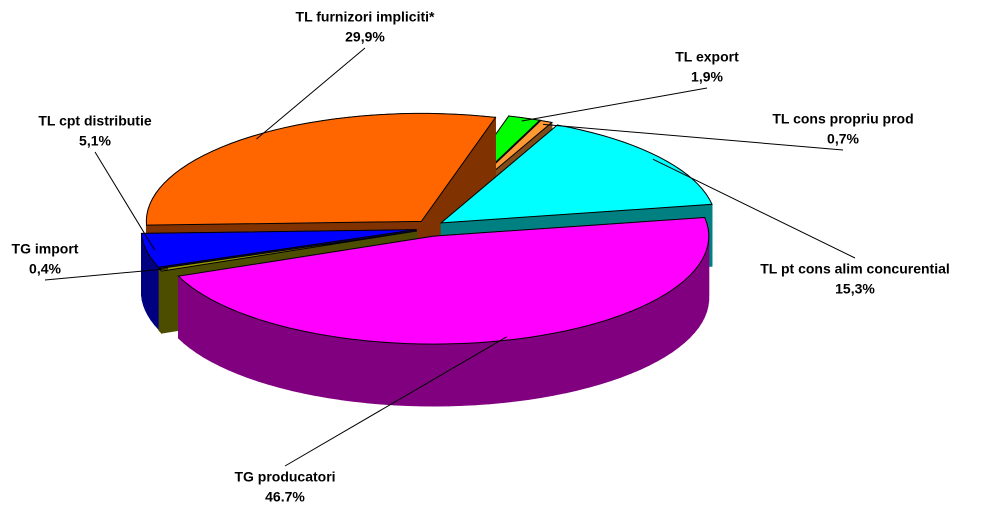  I want to click on slice-label: TL pt cons alim concurential, so click(855, 269).